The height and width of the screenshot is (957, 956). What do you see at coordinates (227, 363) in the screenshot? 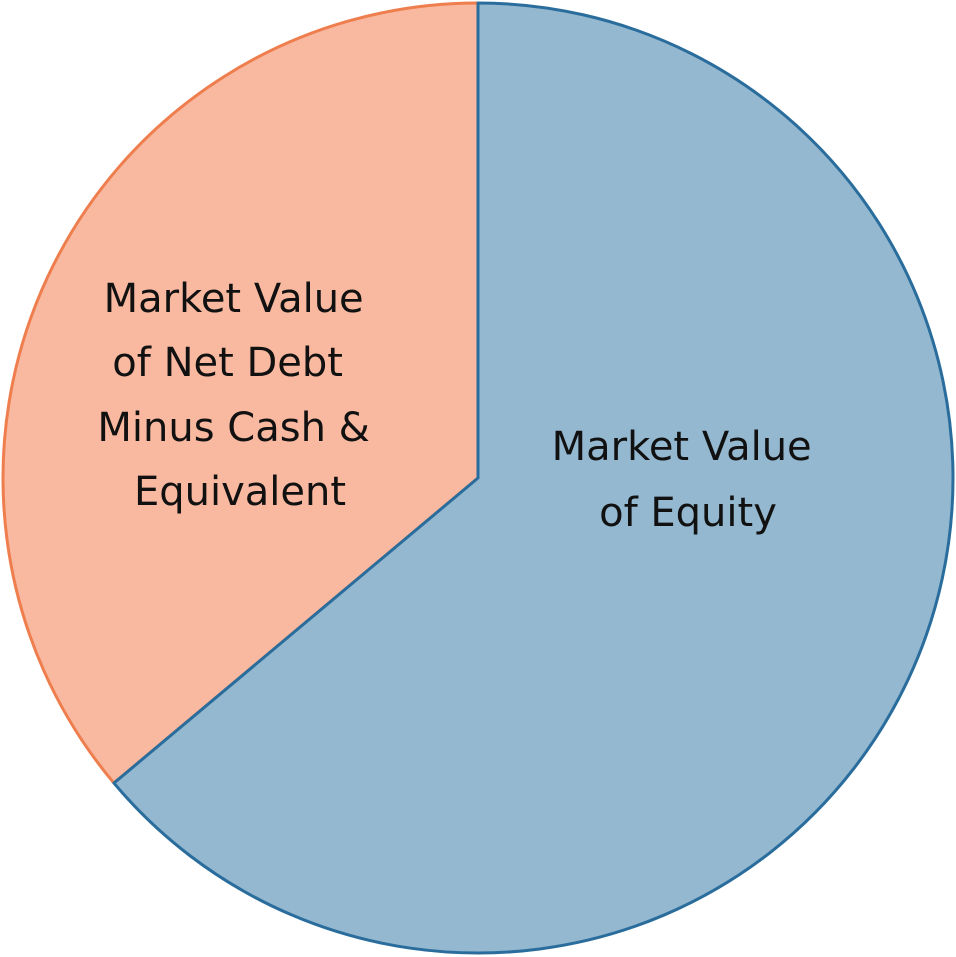
I see `label-line: of Net Debt` at bounding box center [227, 363].